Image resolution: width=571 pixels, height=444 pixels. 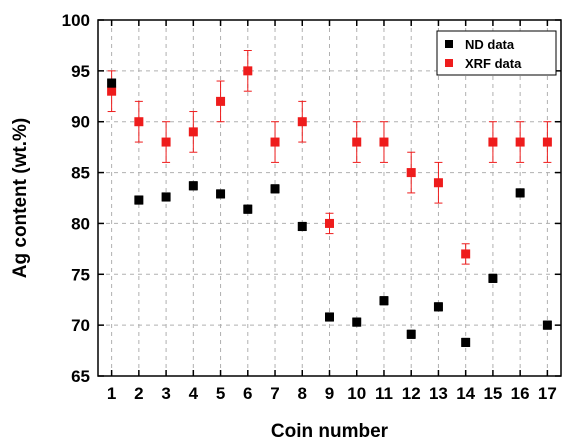 I want to click on y-tick-label: 85, so click(x=80, y=173).